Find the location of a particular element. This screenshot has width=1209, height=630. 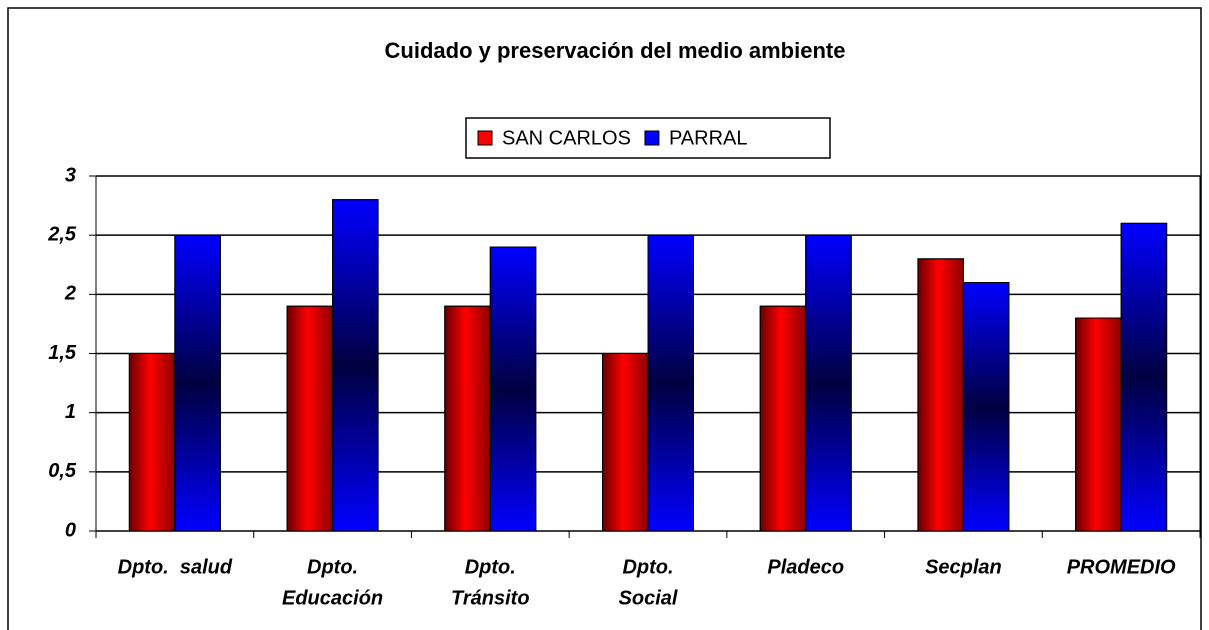

x-tick-label: Tránsito is located at coordinates (490, 598).